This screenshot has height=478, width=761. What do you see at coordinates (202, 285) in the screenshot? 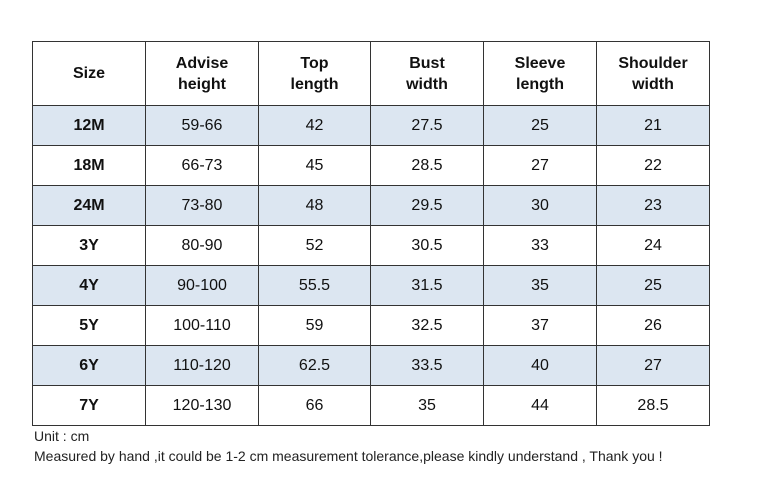
I see `advise-height-cell: 90-100` at bounding box center [202, 285].